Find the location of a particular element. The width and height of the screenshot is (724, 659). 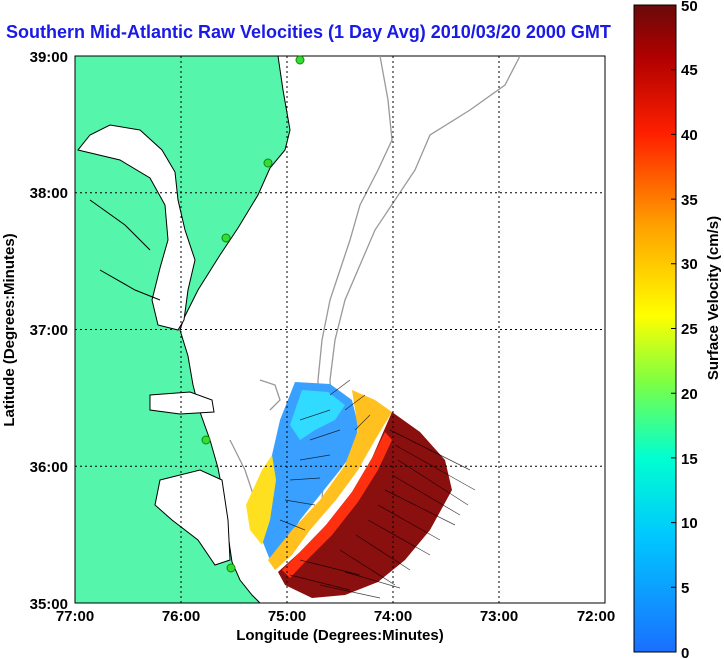

colorbar-tick-label: 50 is located at coordinates (689, 7).